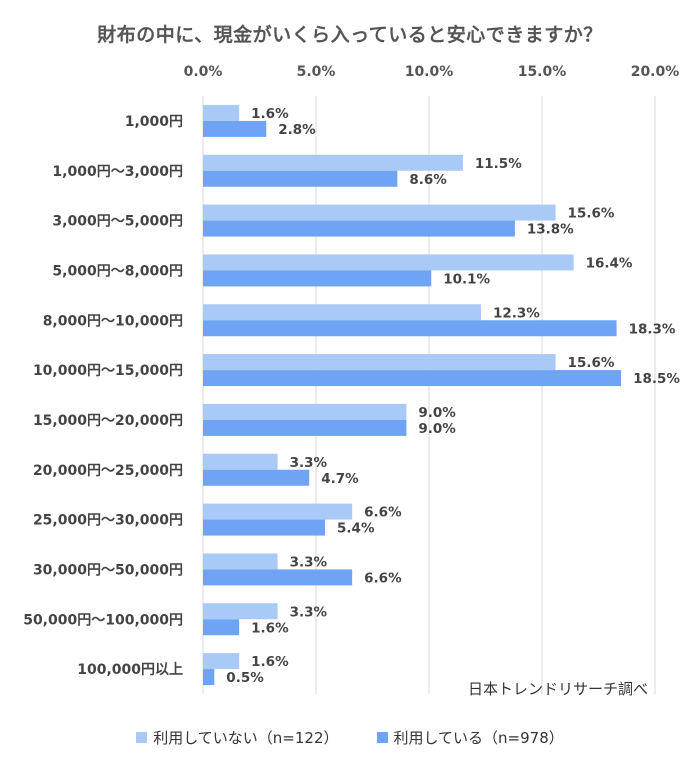 The height and width of the screenshot is (766, 700). What do you see at coordinates (117, 271) in the screenshot?
I see `category-label: 5,000円～8,000円` at bounding box center [117, 271].